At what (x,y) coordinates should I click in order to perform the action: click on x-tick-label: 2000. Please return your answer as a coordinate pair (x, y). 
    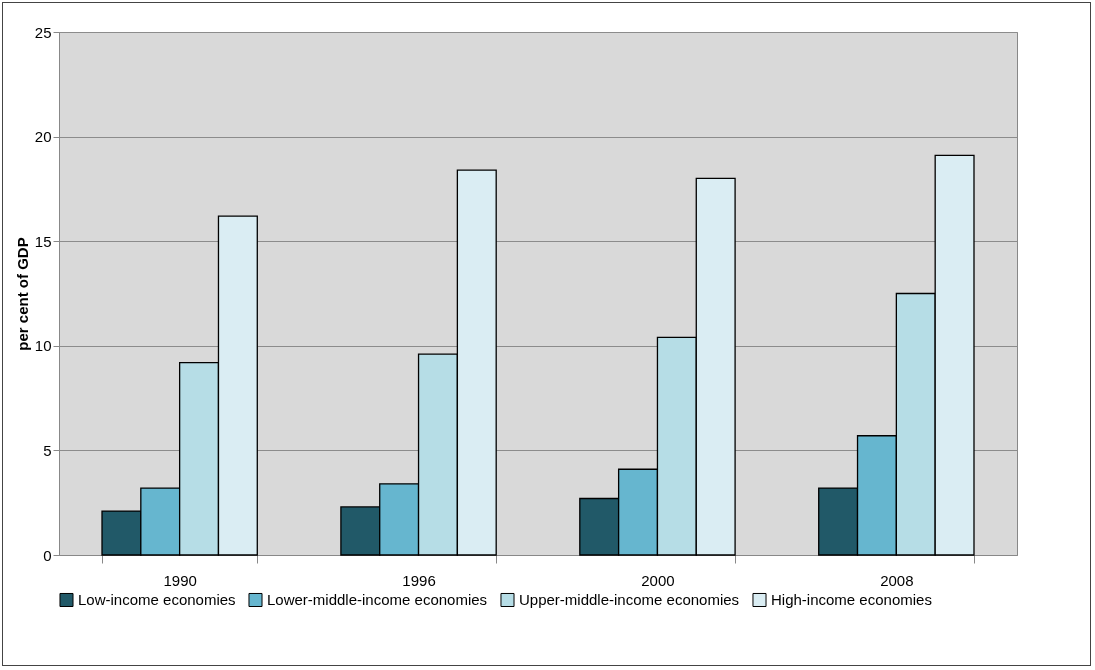
    Looking at the image, I should click on (658, 580).